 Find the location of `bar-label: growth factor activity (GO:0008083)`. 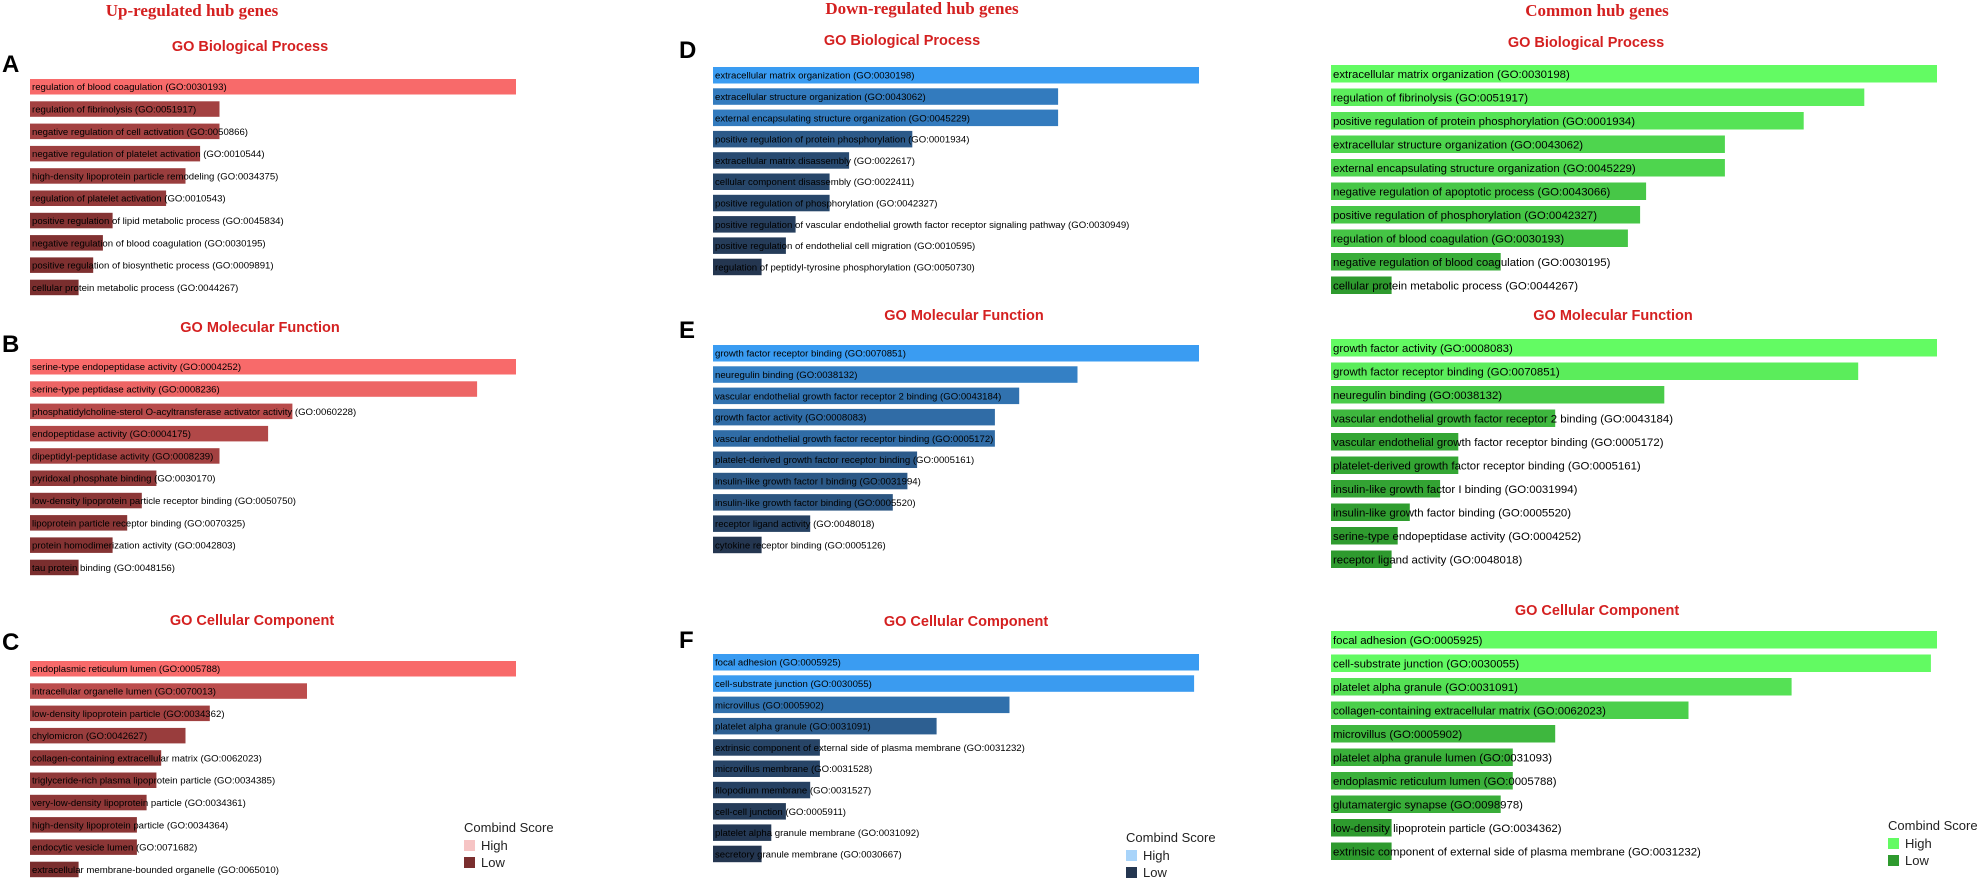

bar-label: growth factor activity (GO:0008083) is located at coordinates (1423, 349).